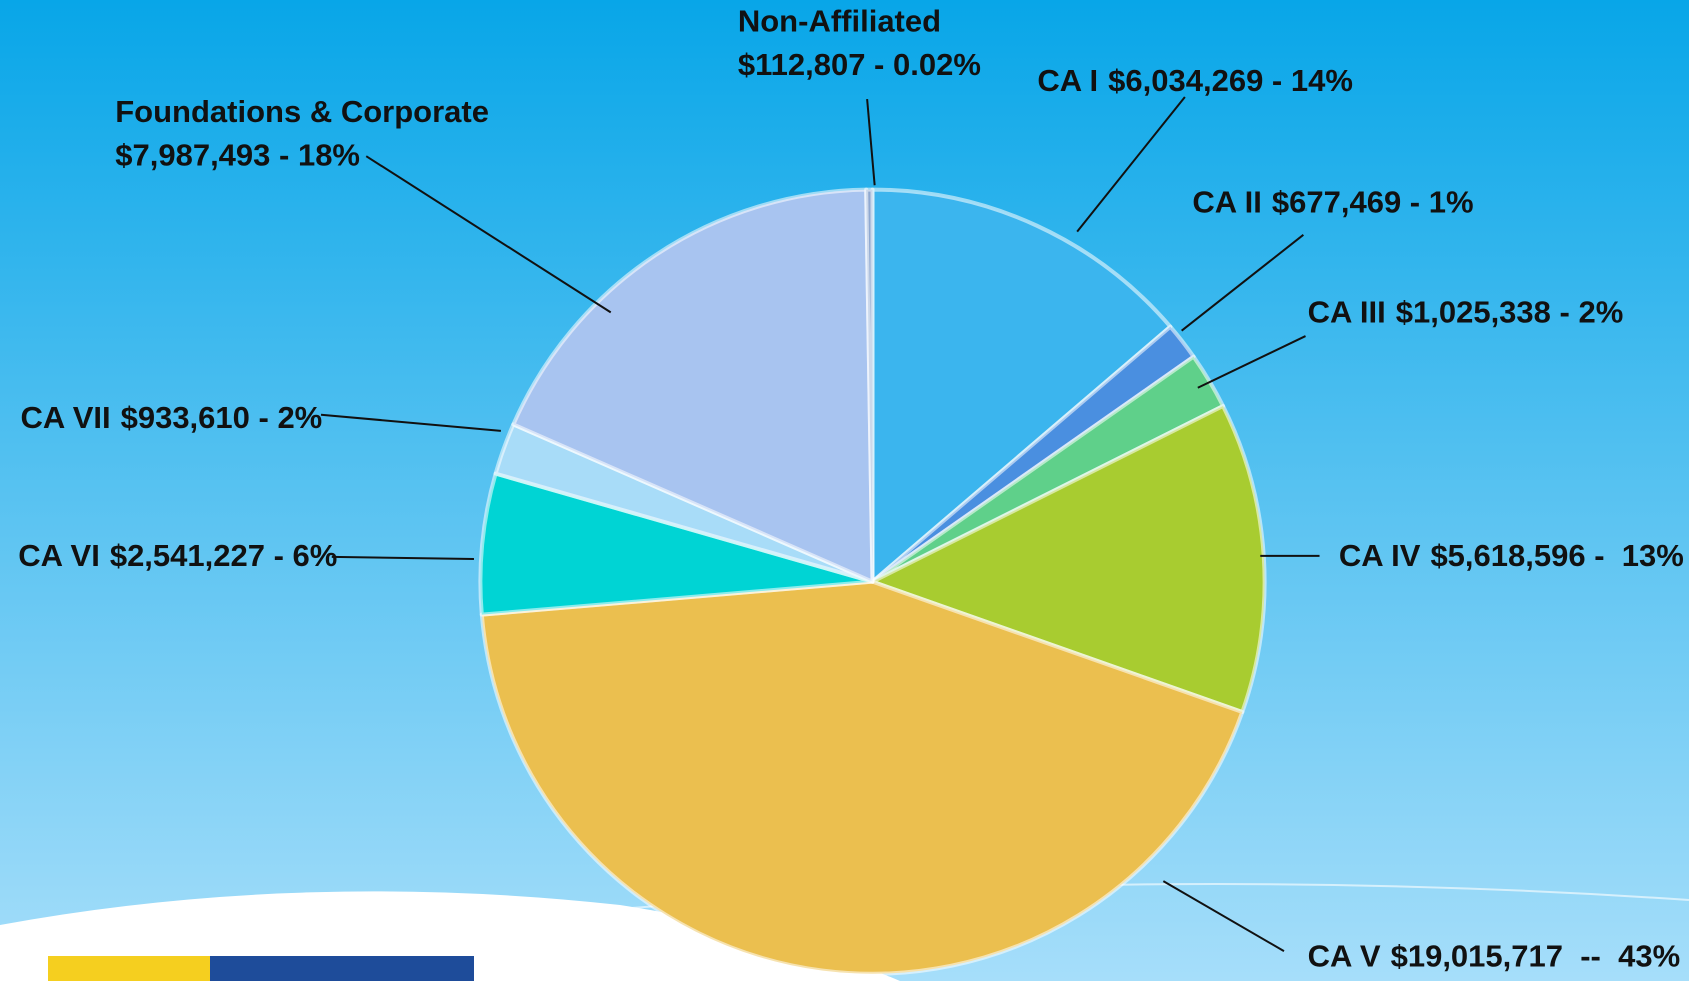 This screenshot has width=1689, height=981. I want to click on category-name: CA III, so click(1347, 312).